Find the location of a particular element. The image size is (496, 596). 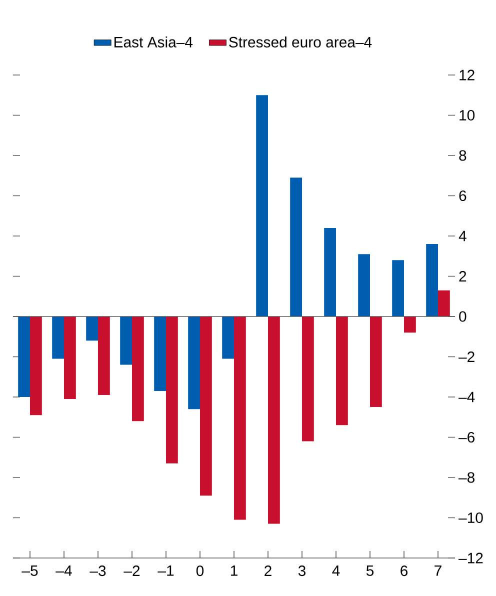

y-tick-label: 6 is located at coordinates (462, 196).